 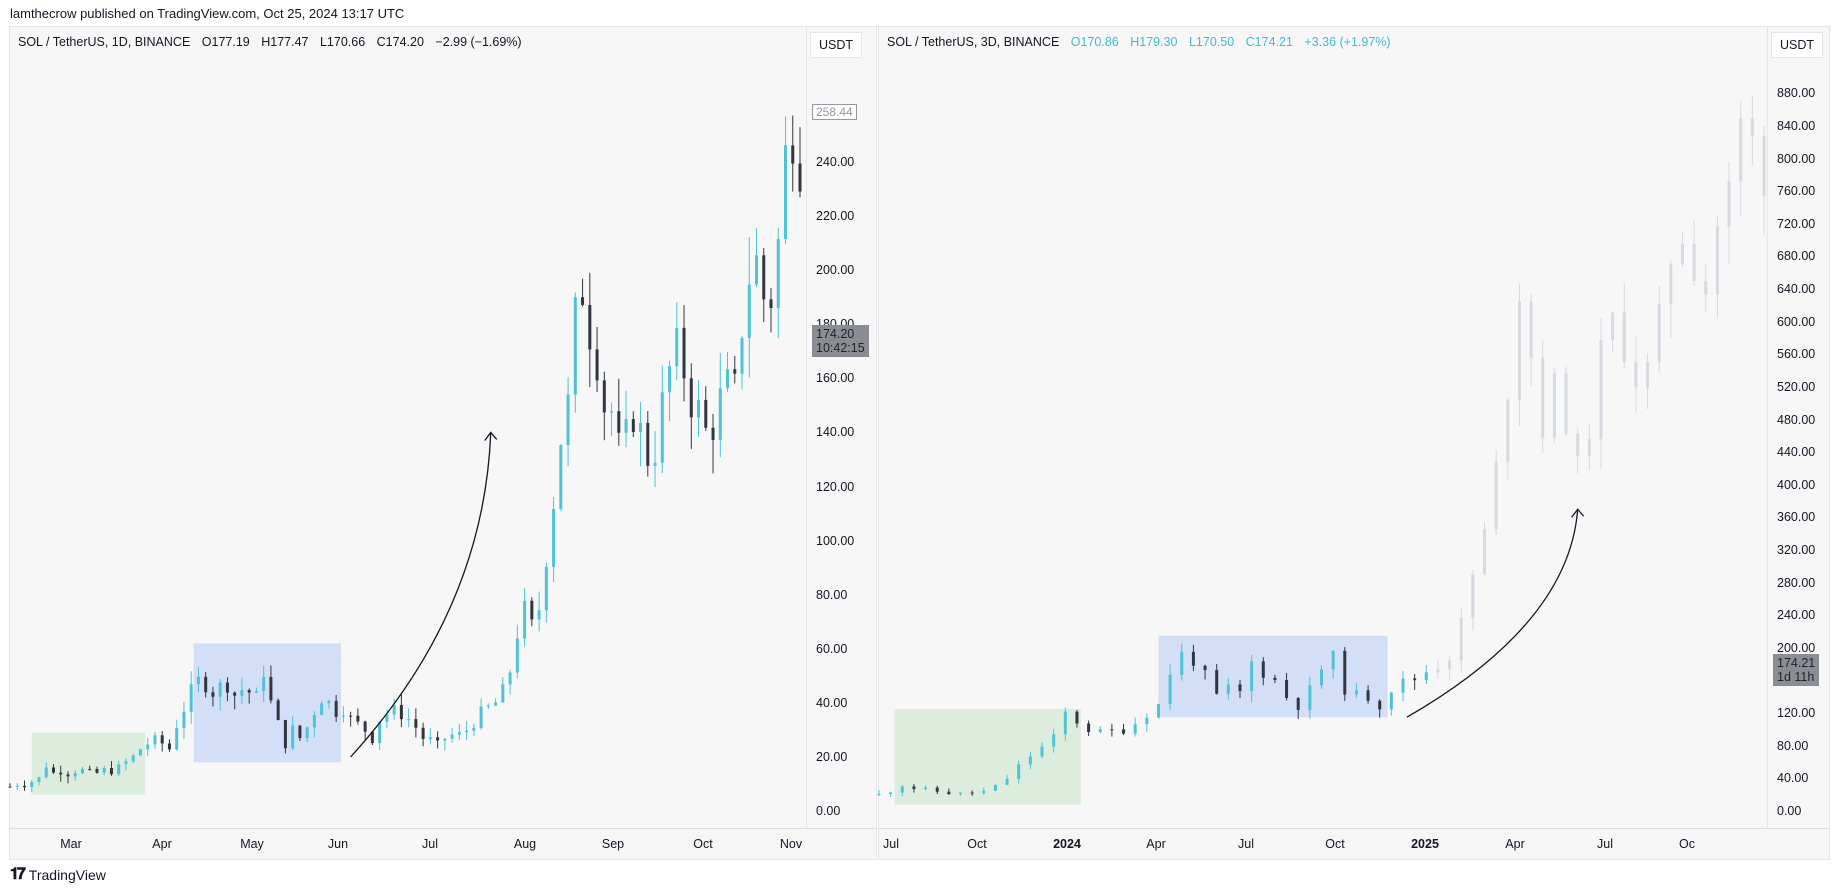 I want to click on ohlc-change: −2.99 (−1.69%), so click(x=478, y=42).